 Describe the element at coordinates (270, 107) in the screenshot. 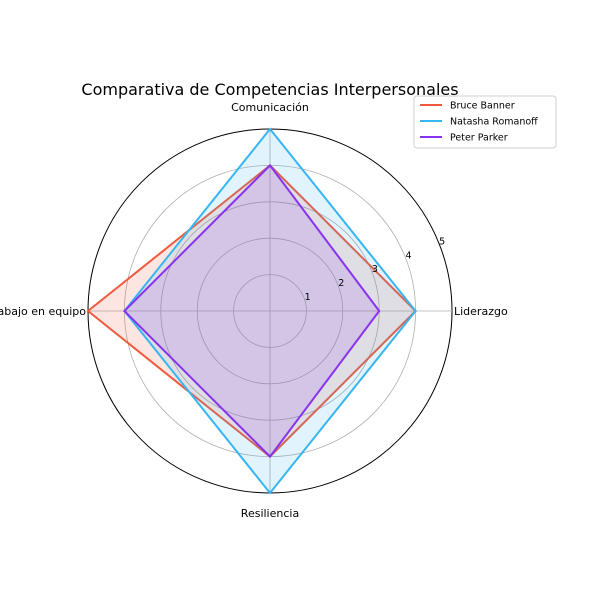

I see `axis-label: Comunicación` at that location.